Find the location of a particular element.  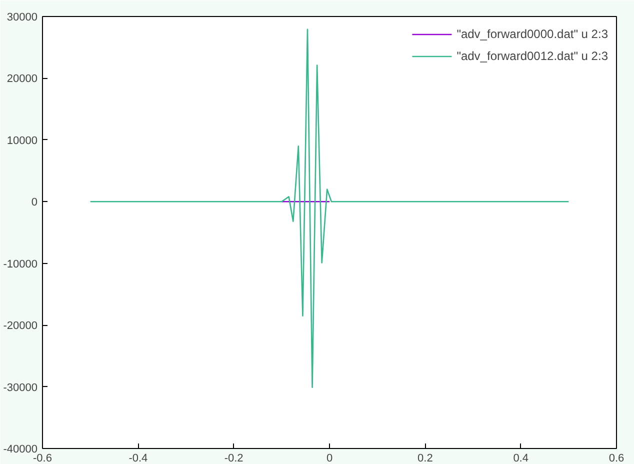

y-tick-label: 30000 is located at coordinates (22, 18).